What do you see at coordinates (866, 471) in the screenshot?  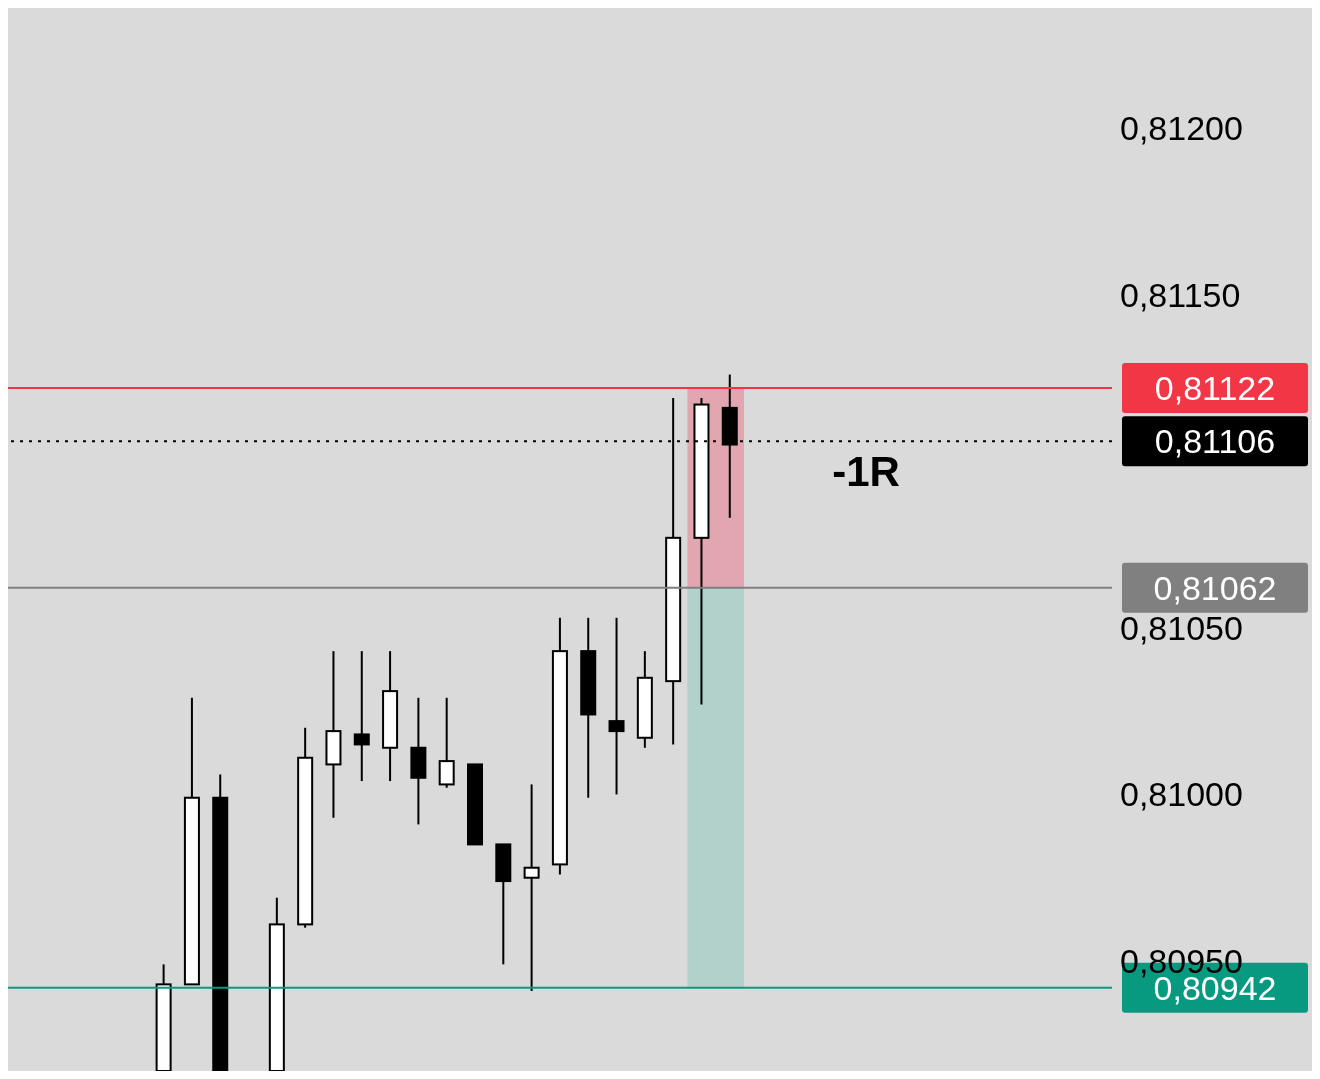 I see `annotation: -1R` at bounding box center [866, 471].